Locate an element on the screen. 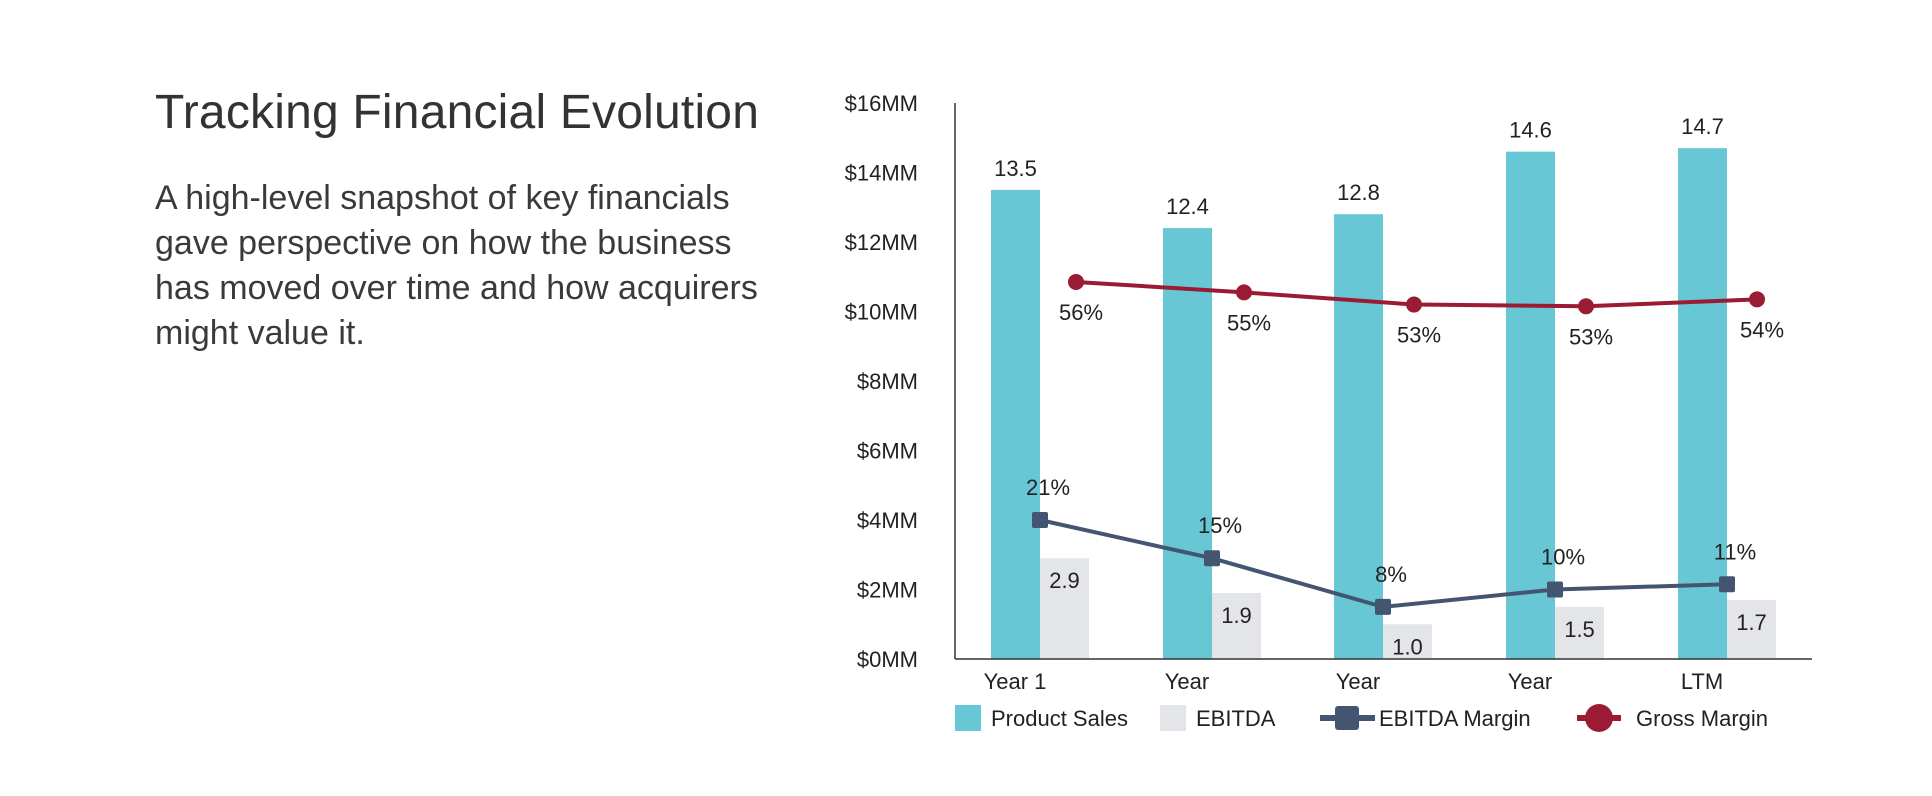 Image resolution: width=1932 pixels, height=796 pixels. product-sales-data-label: 14.6 is located at coordinates (1530, 130).